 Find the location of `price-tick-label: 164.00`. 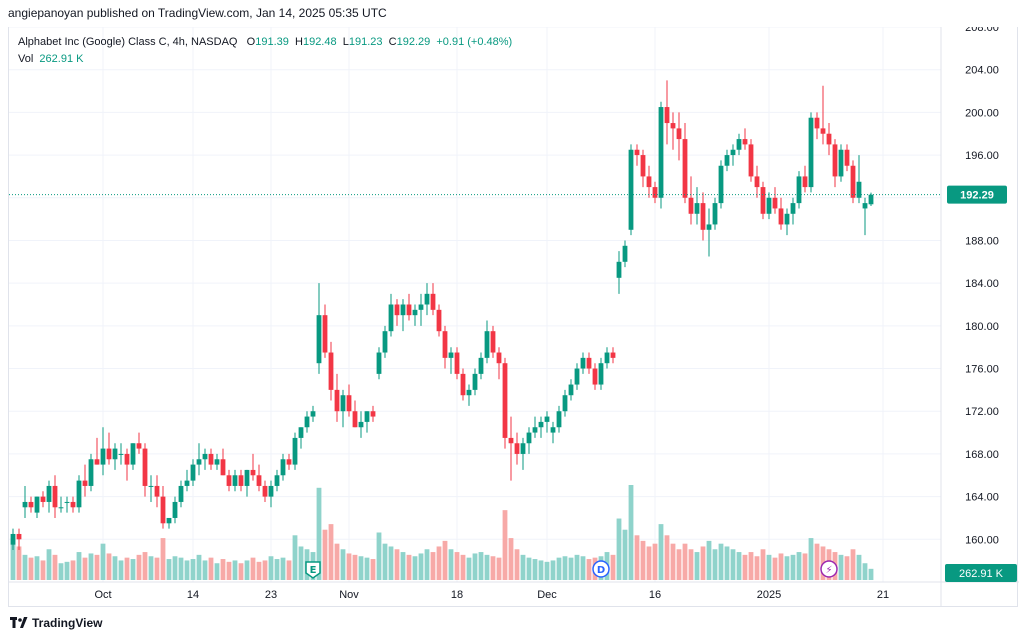

price-tick-label: 164.00 is located at coordinates (982, 498).